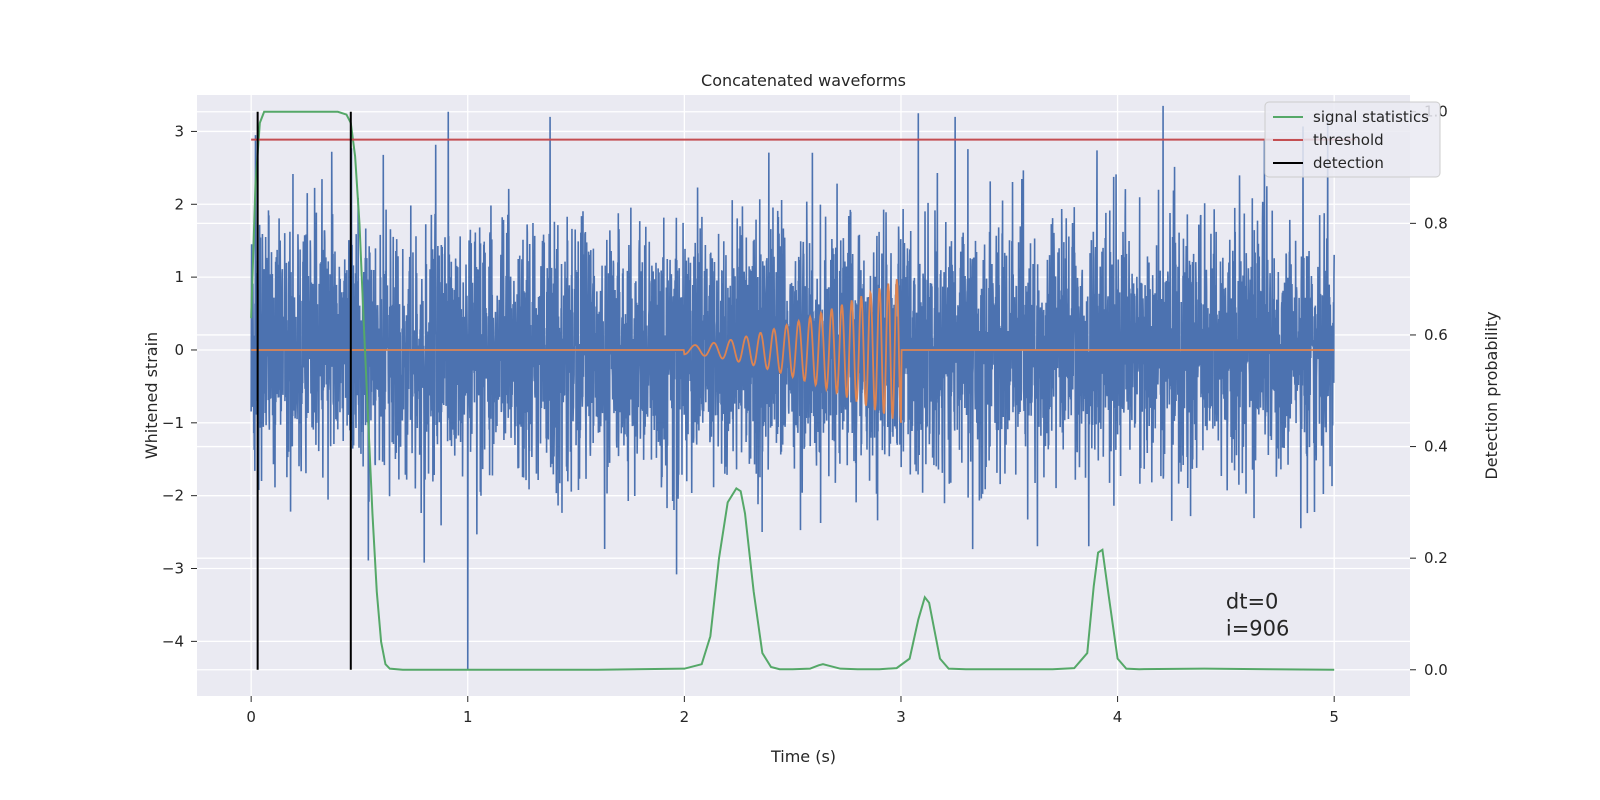 This screenshot has width=1600, height=800. What do you see at coordinates (173, 496) in the screenshot?
I see `y-tick-label: −2` at bounding box center [173, 496].